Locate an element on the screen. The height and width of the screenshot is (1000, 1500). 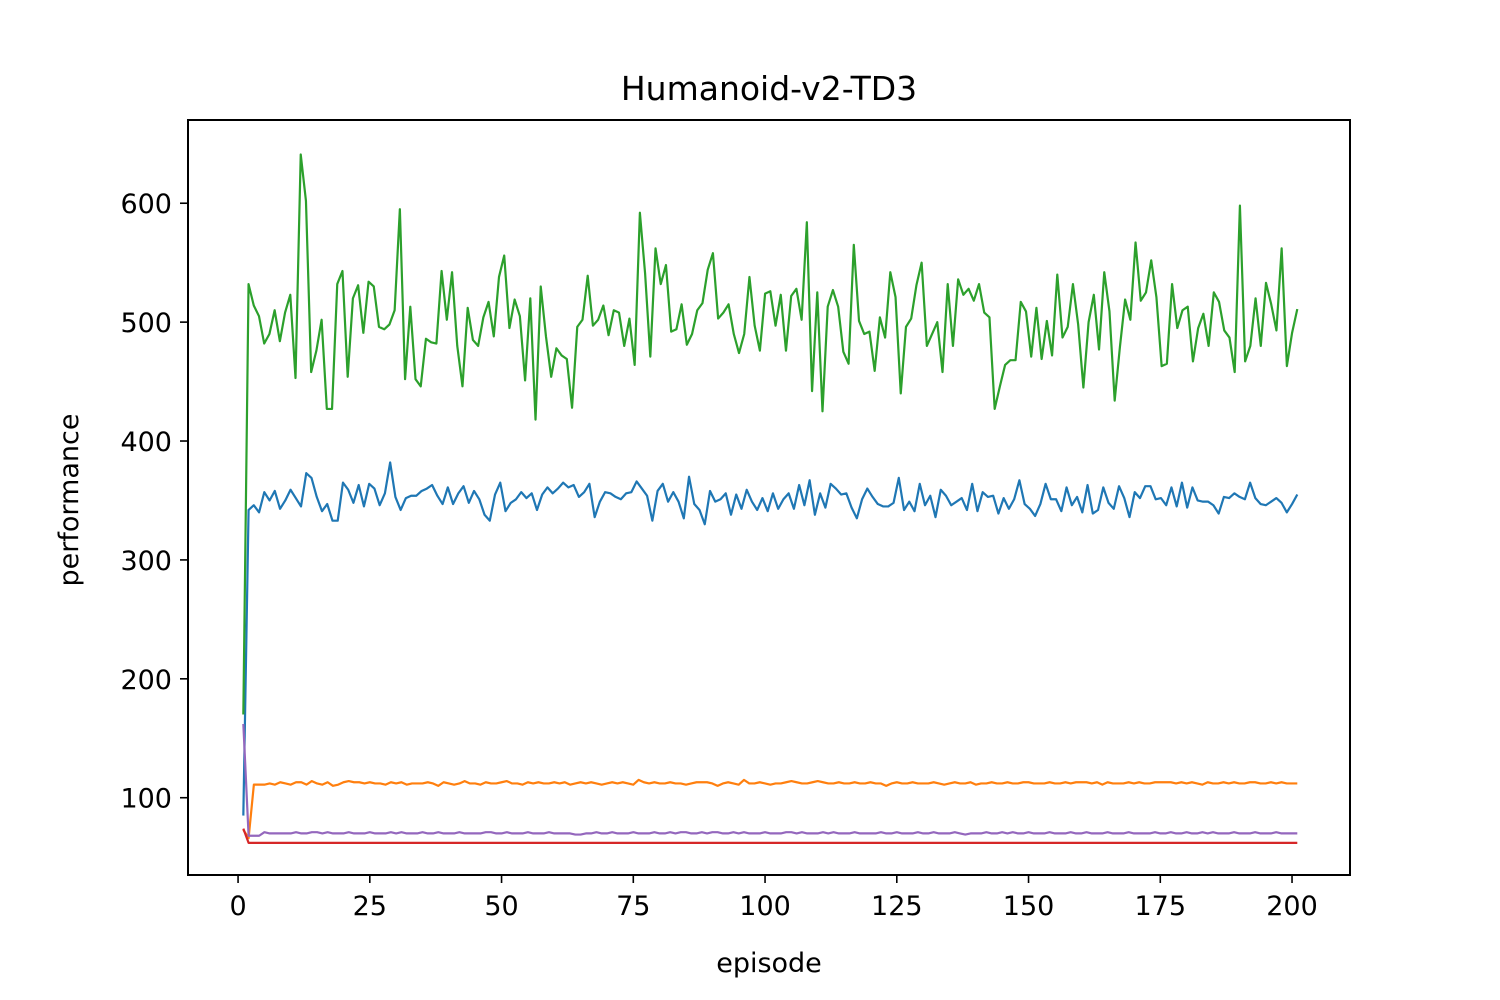
x-tick-label: 125 is located at coordinates (897, 906).